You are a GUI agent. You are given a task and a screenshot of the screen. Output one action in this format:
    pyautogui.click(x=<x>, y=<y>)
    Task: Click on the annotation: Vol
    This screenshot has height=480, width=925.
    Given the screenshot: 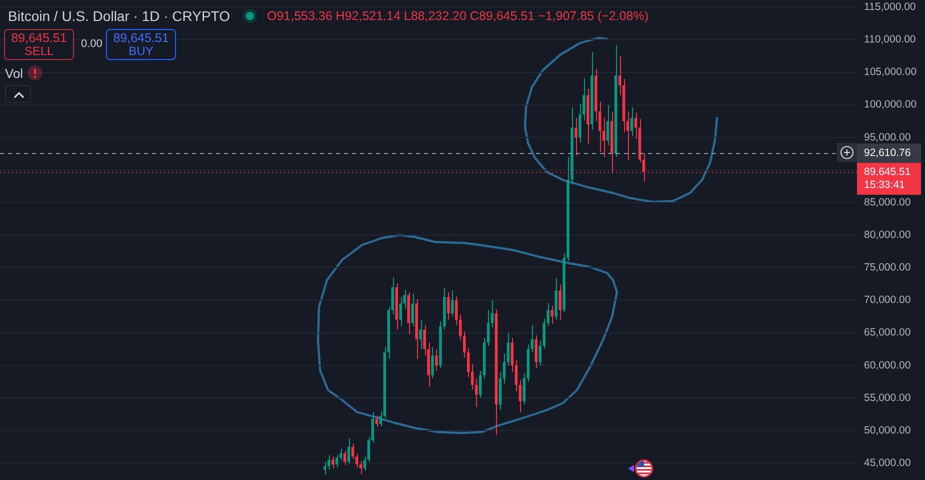 What is the action you would take?
    pyautogui.click(x=14, y=73)
    